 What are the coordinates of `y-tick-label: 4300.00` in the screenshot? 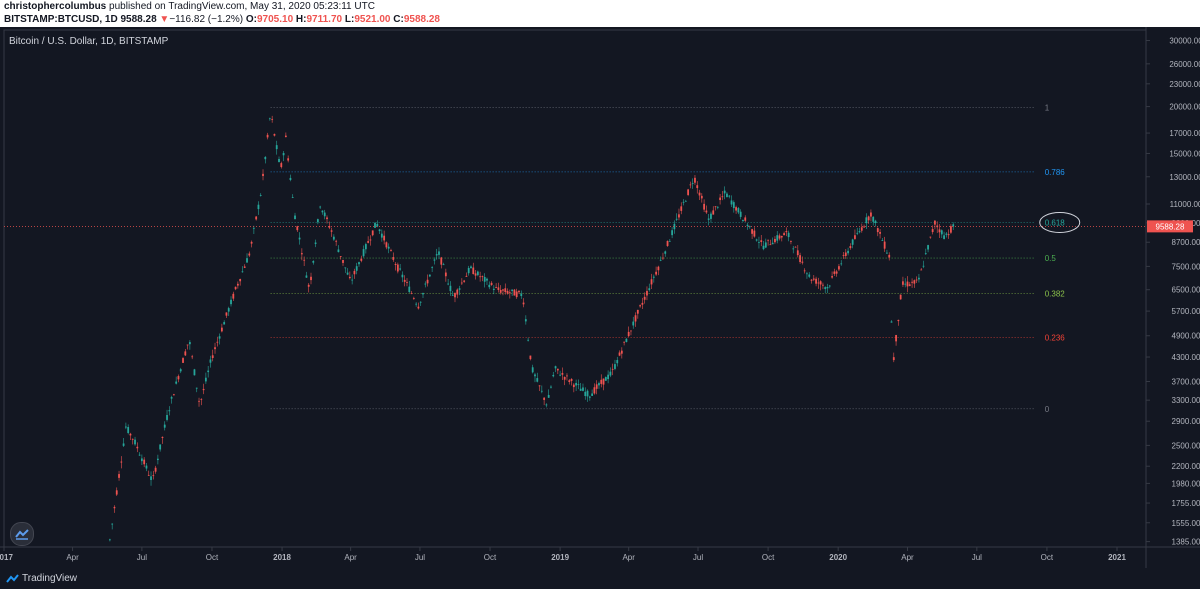 It's located at (1186, 357).